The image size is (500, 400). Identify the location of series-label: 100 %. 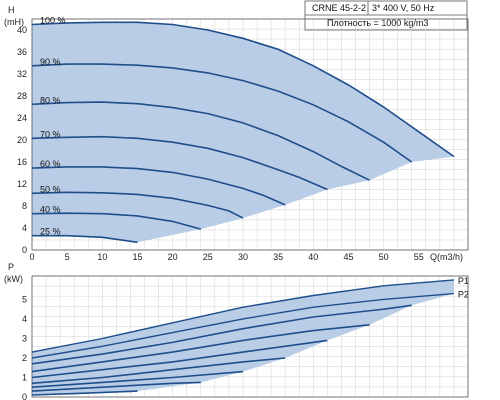
(53, 21).